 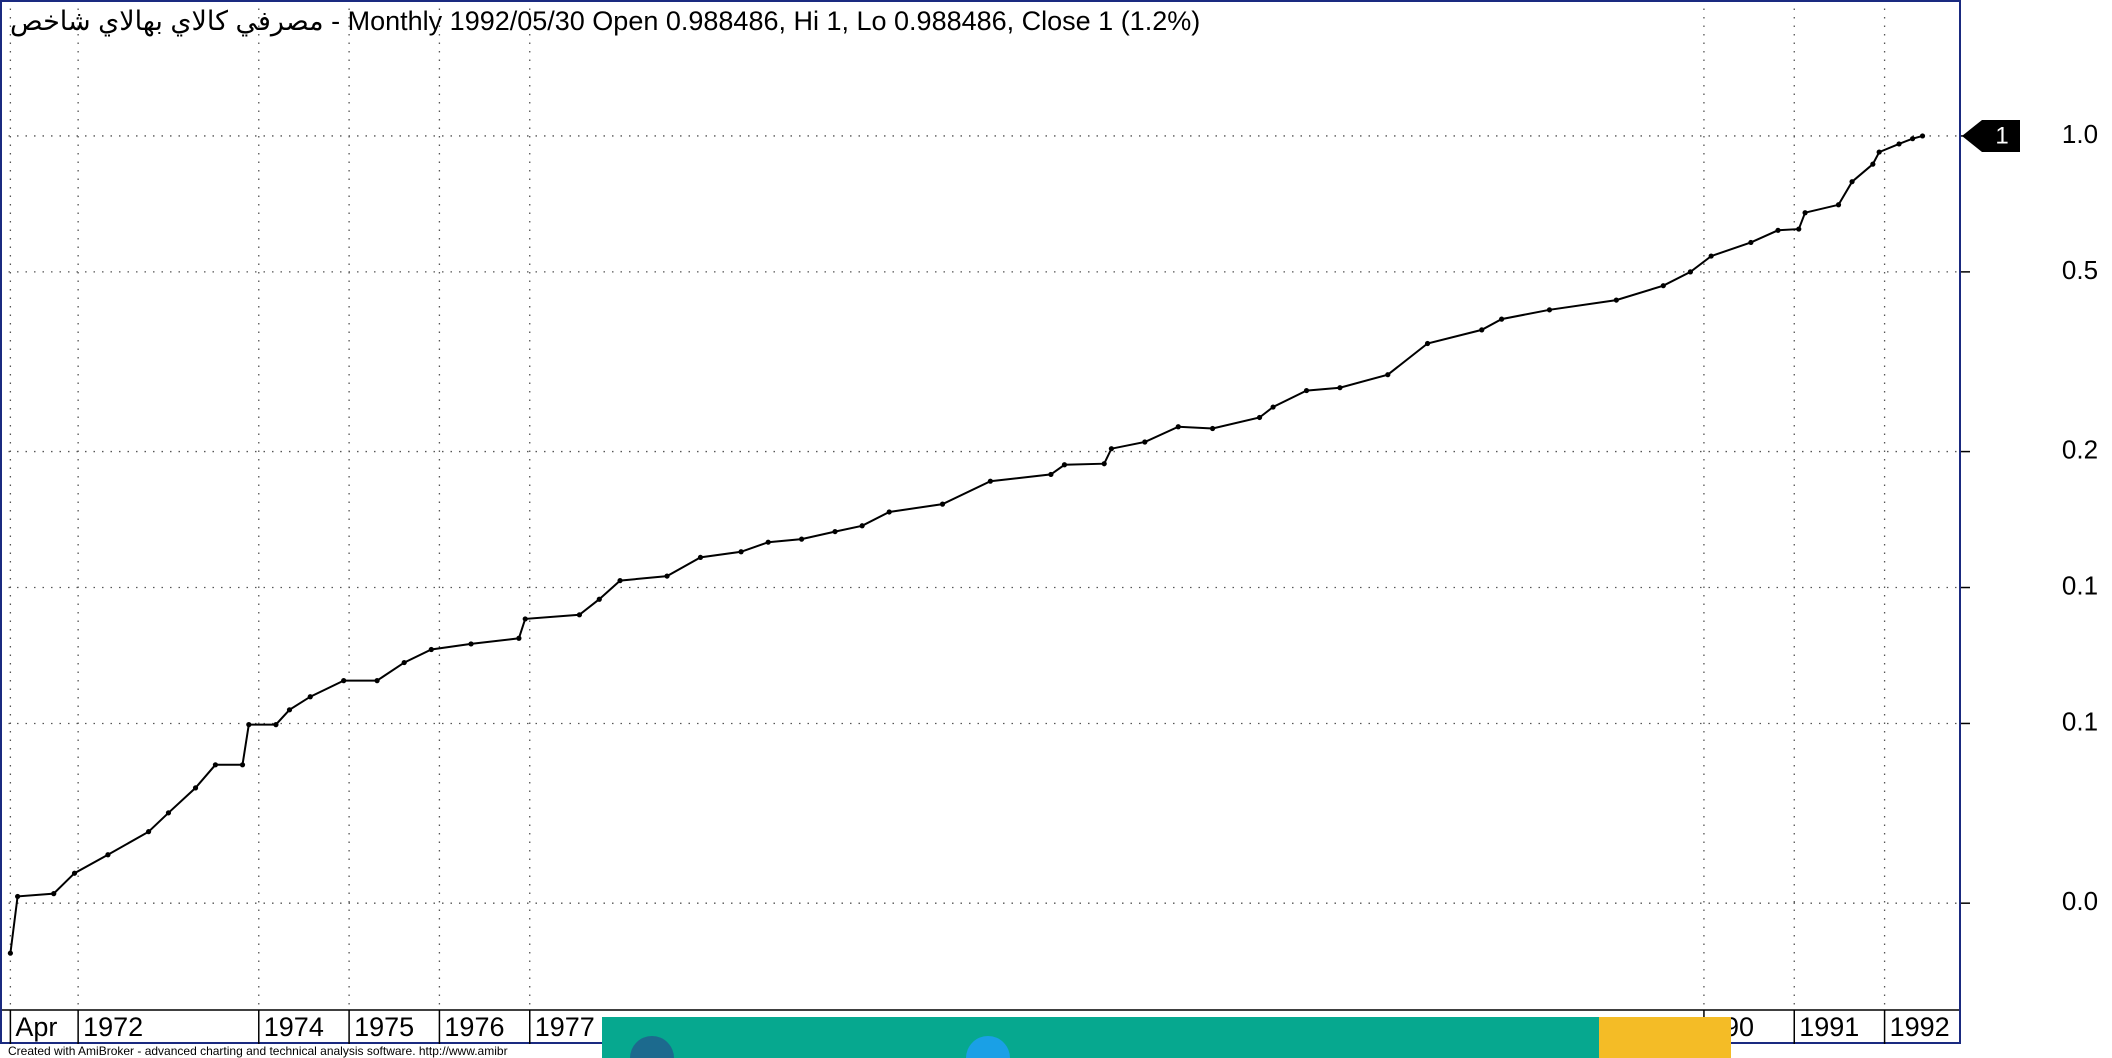 What do you see at coordinates (2080, 449) in the screenshot?
I see `y-tick-label: 0.2` at bounding box center [2080, 449].